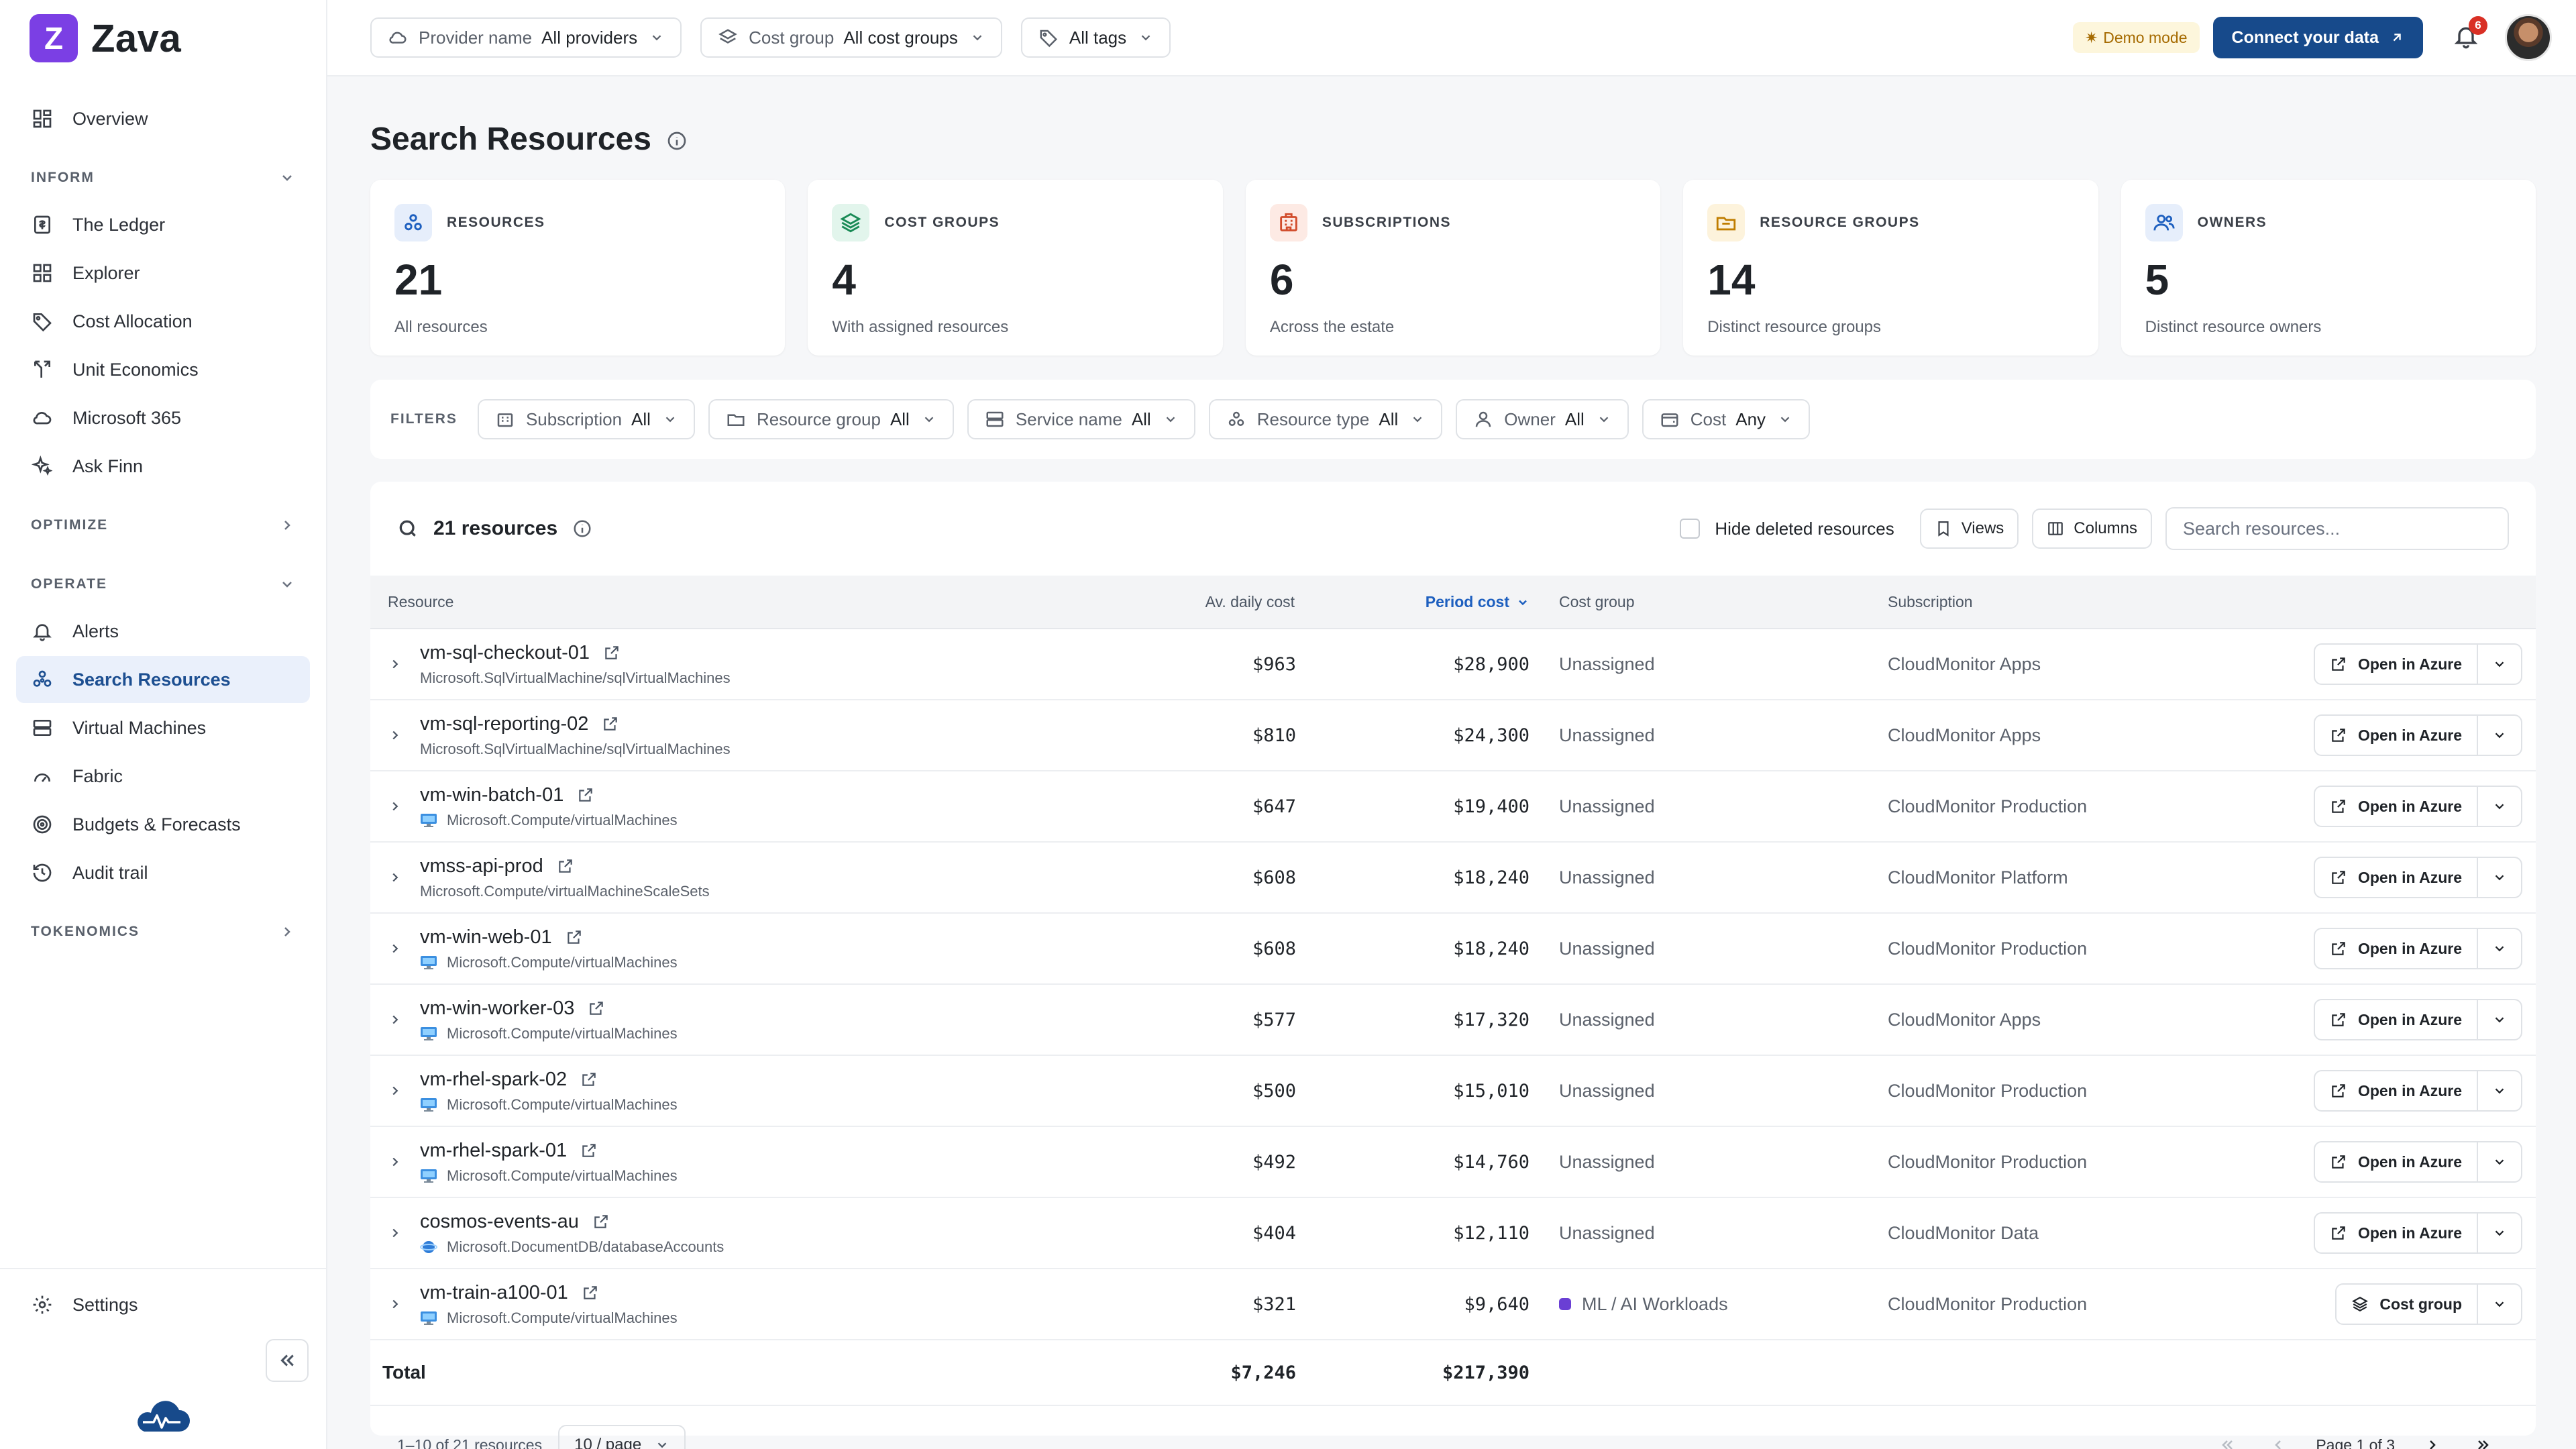 This screenshot has width=2576, height=1449. I want to click on sidebar-item-fabric: Fabric, so click(163, 776).